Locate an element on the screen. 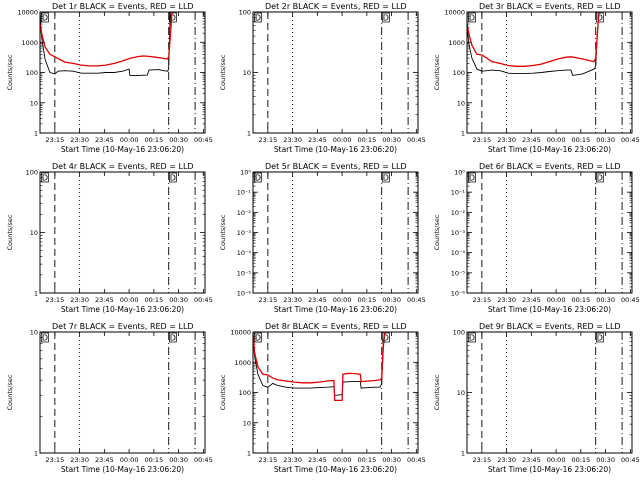 The height and width of the screenshot is (480, 640). panel-title: Det 6r BLACK = Events, RED = LLD is located at coordinates (550, 166).